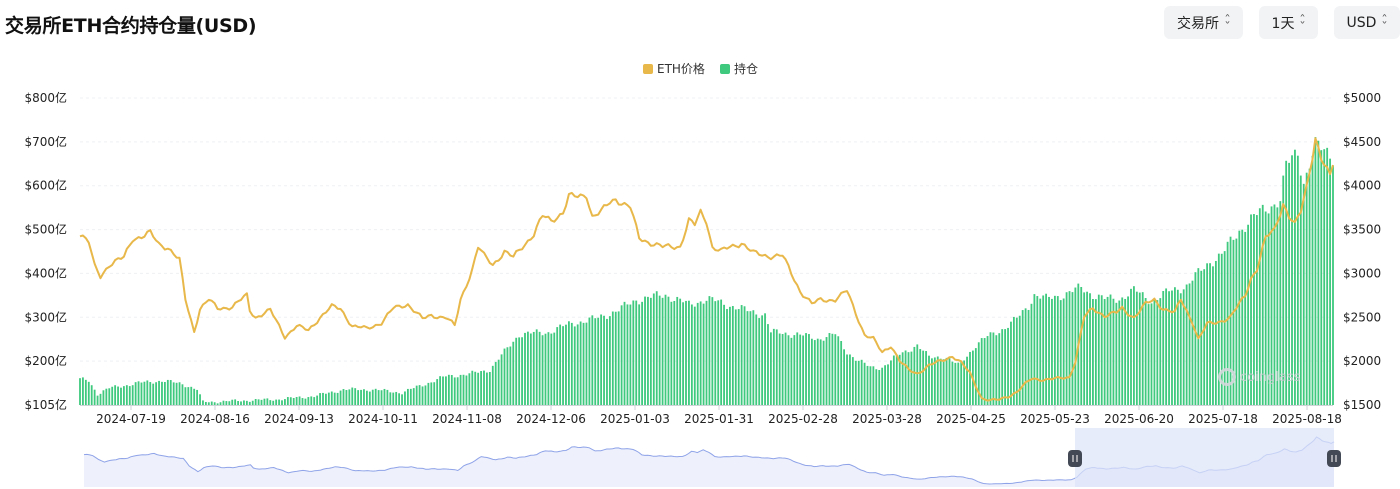  I want to click on y-left-tick-label: $300亿, so click(45, 316).